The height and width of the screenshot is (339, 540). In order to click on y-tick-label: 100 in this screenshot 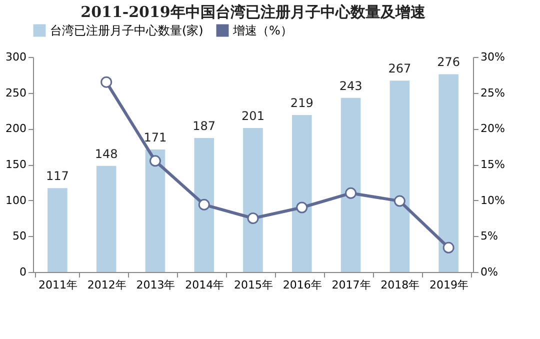, I will do `click(16, 200)`.